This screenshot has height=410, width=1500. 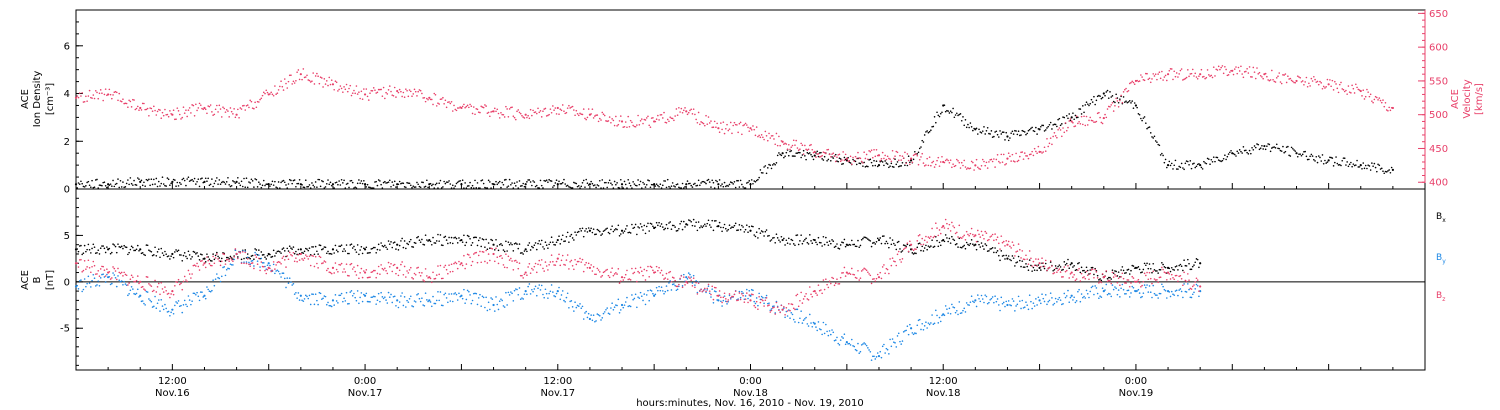 I want to click on density-tick-label: 4, so click(x=67, y=94).